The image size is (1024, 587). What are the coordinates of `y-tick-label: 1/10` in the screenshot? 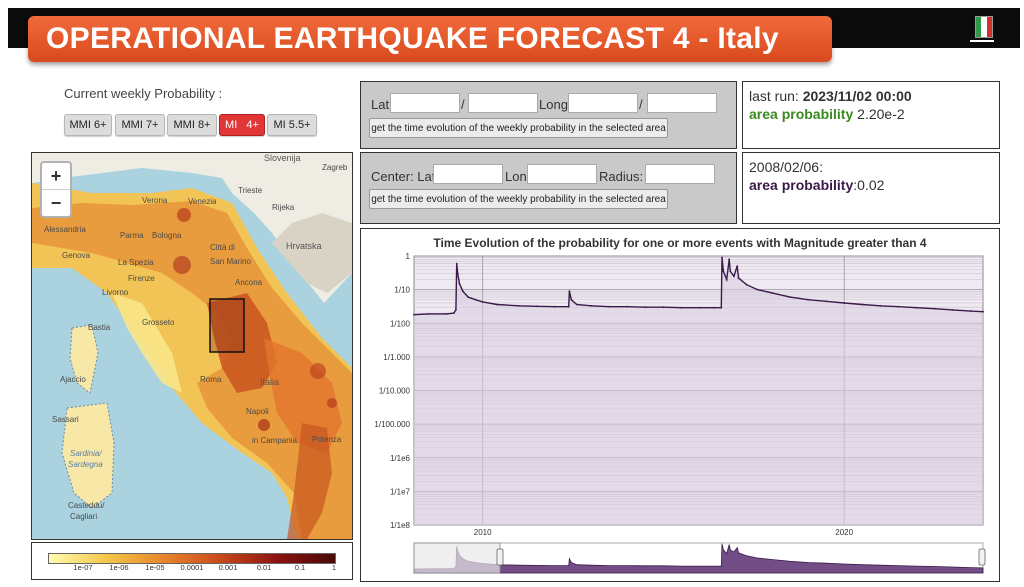 It's located at (402, 290).